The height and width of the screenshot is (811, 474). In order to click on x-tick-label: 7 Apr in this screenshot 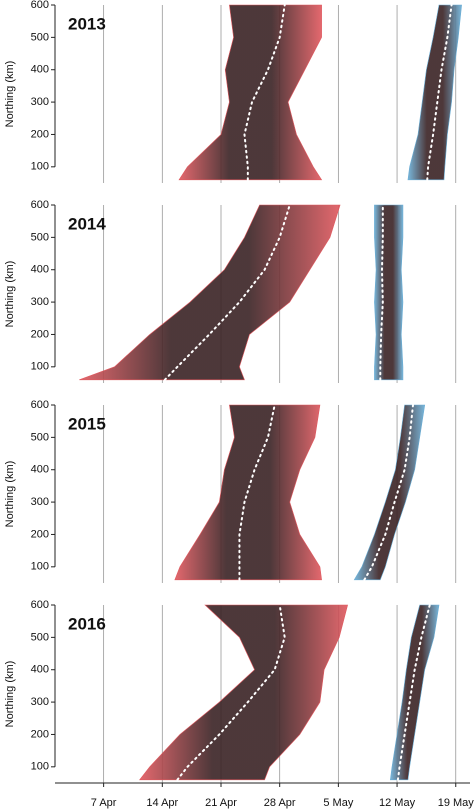, I will do `click(104, 803)`.